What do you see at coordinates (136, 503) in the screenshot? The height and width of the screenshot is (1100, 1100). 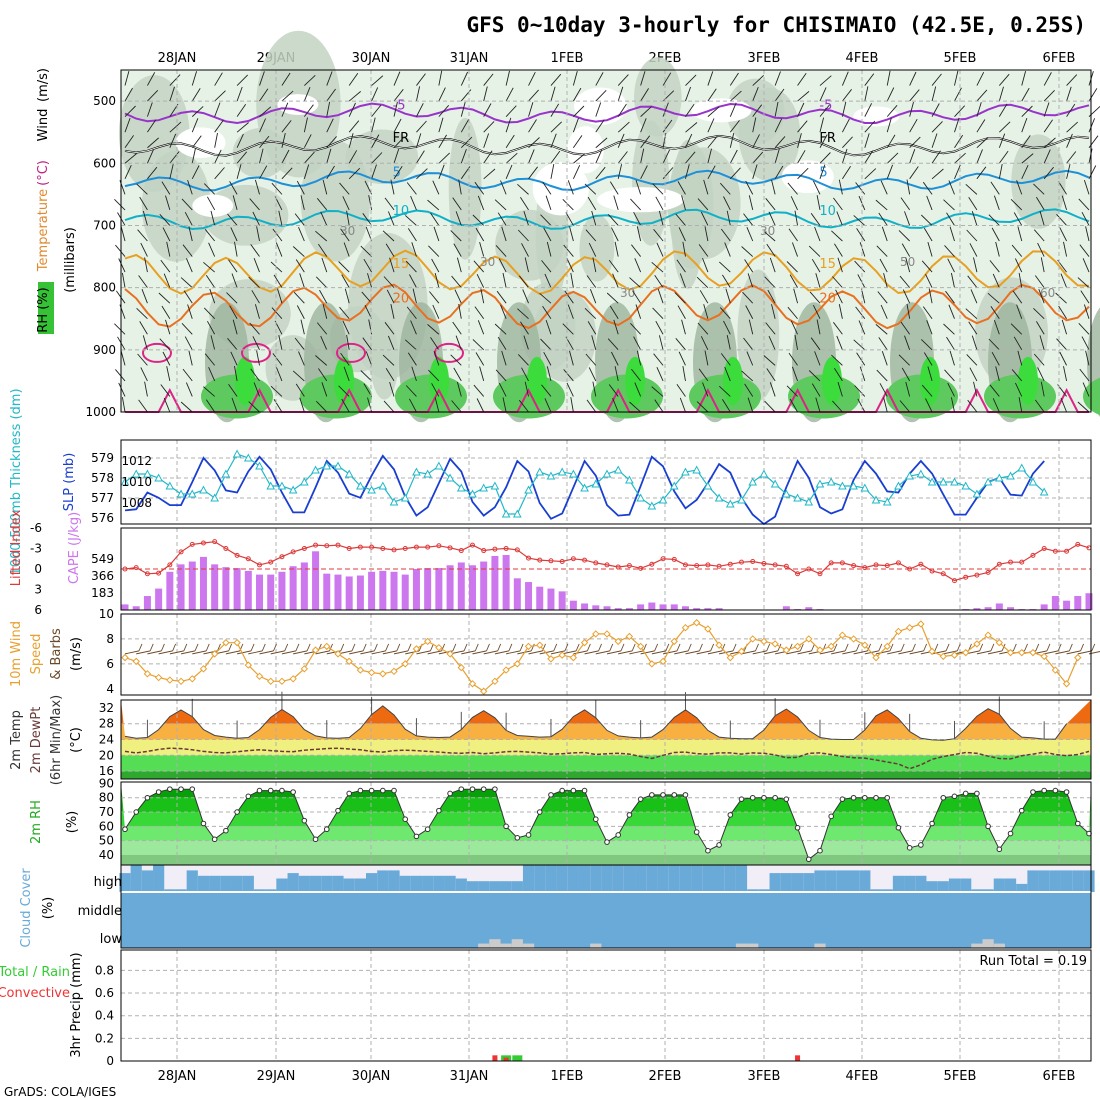 I see `ytick-slp: 1008` at bounding box center [136, 503].